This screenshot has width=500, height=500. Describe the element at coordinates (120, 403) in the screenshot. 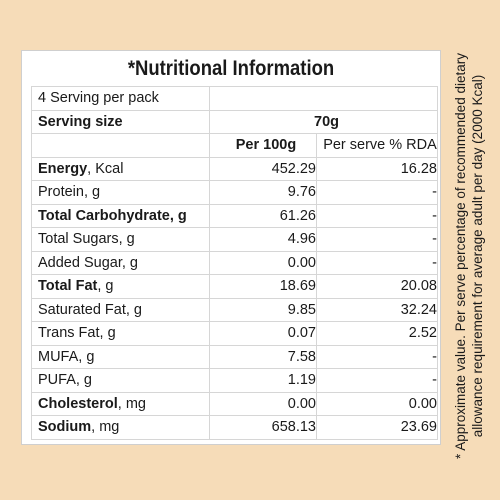

I see `nutrient-name: Cholesterol, mg` at that location.